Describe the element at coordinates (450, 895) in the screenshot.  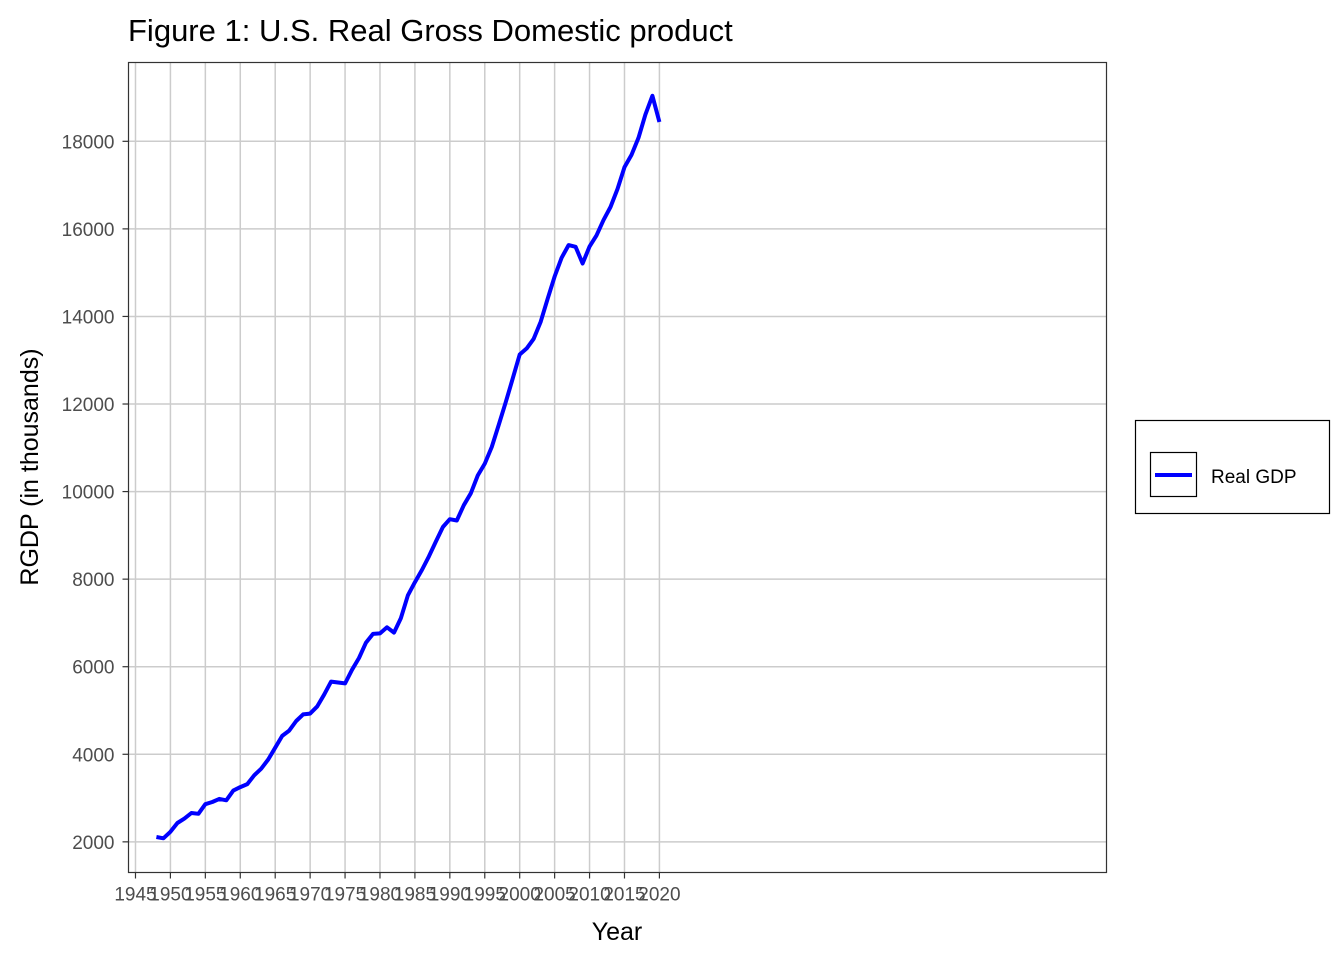
I see `x-tick-label: 1990` at that location.